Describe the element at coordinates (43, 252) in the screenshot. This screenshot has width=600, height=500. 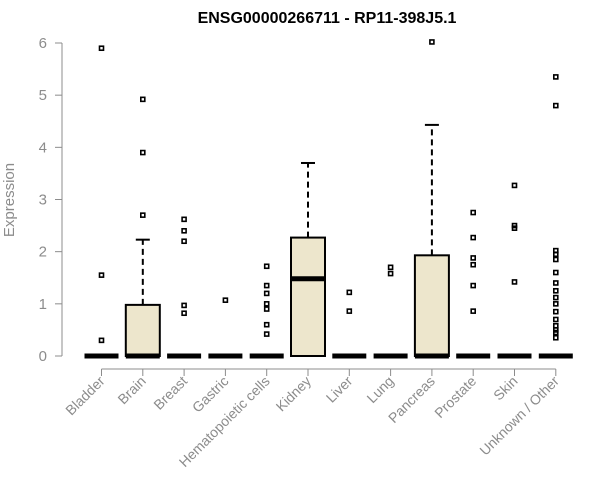
I see `y-tick-label: 2` at that location.